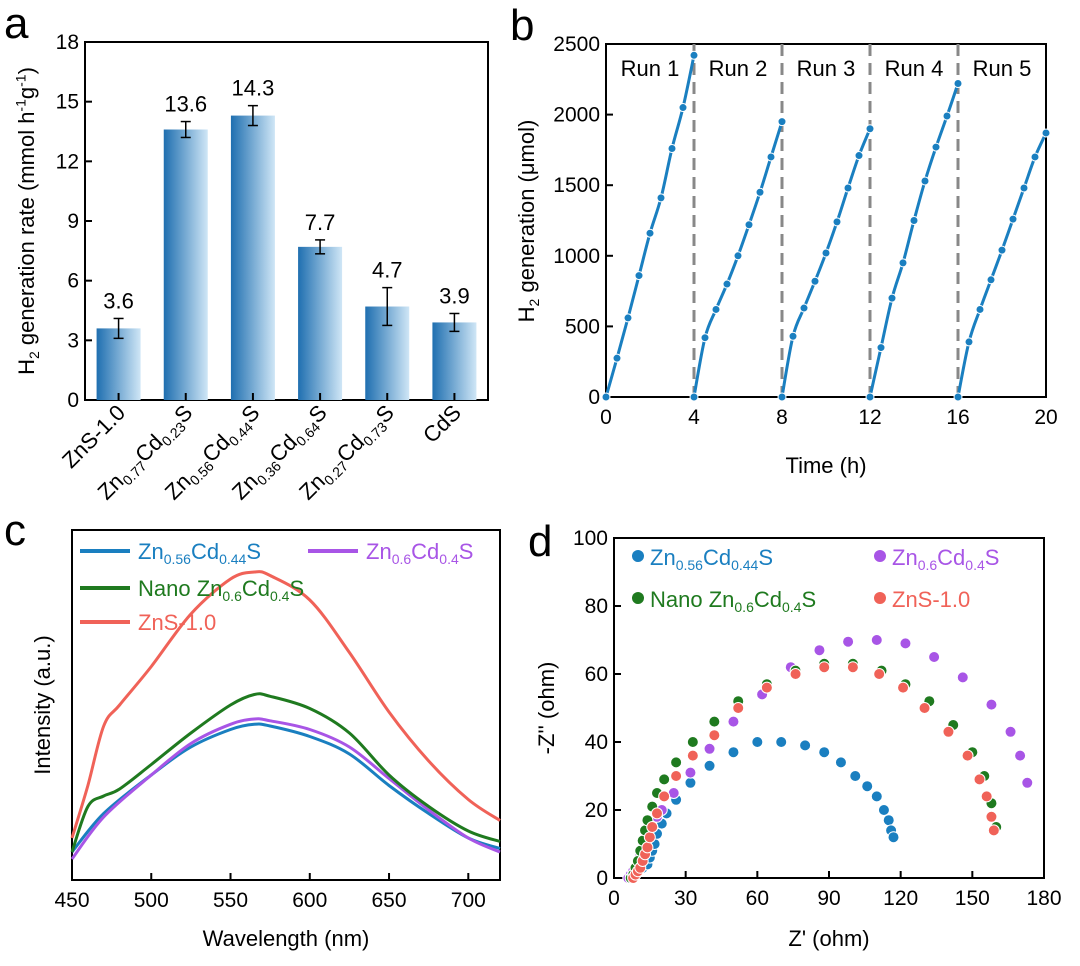 This screenshot has height=966, width=1080. What do you see at coordinates (576, 44) in the screenshot?
I see `b-y-tick-label: 2500` at bounding box center [576, 44].